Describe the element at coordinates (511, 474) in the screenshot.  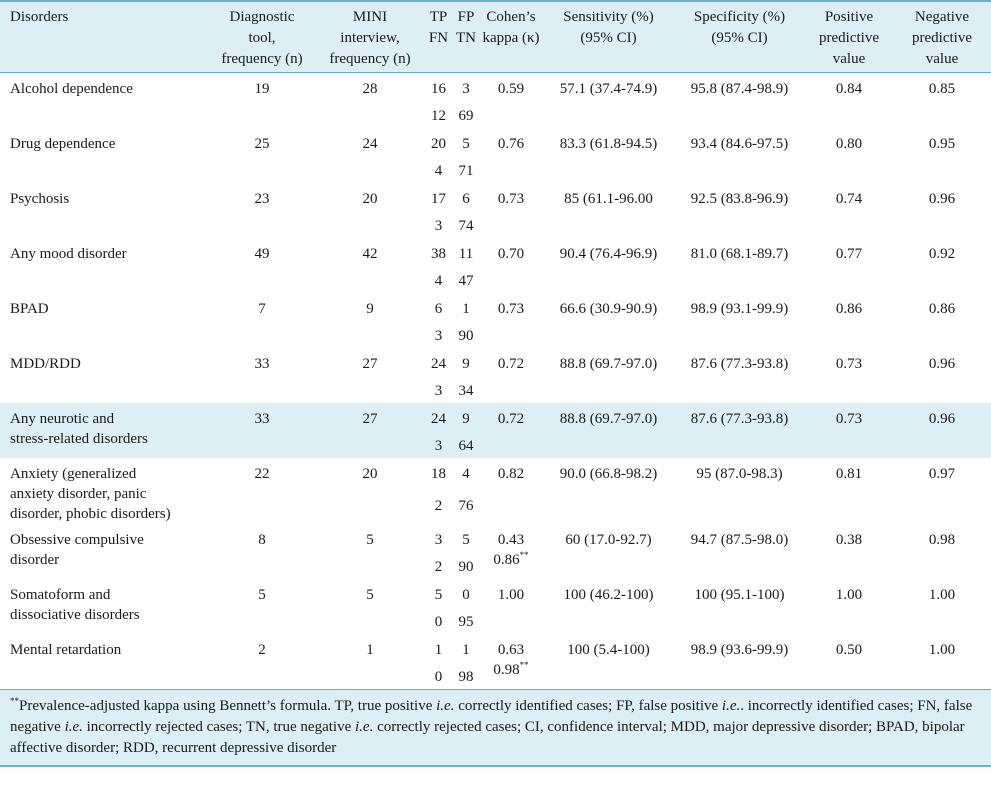
I see `kappa-value: 0.82` at that location.